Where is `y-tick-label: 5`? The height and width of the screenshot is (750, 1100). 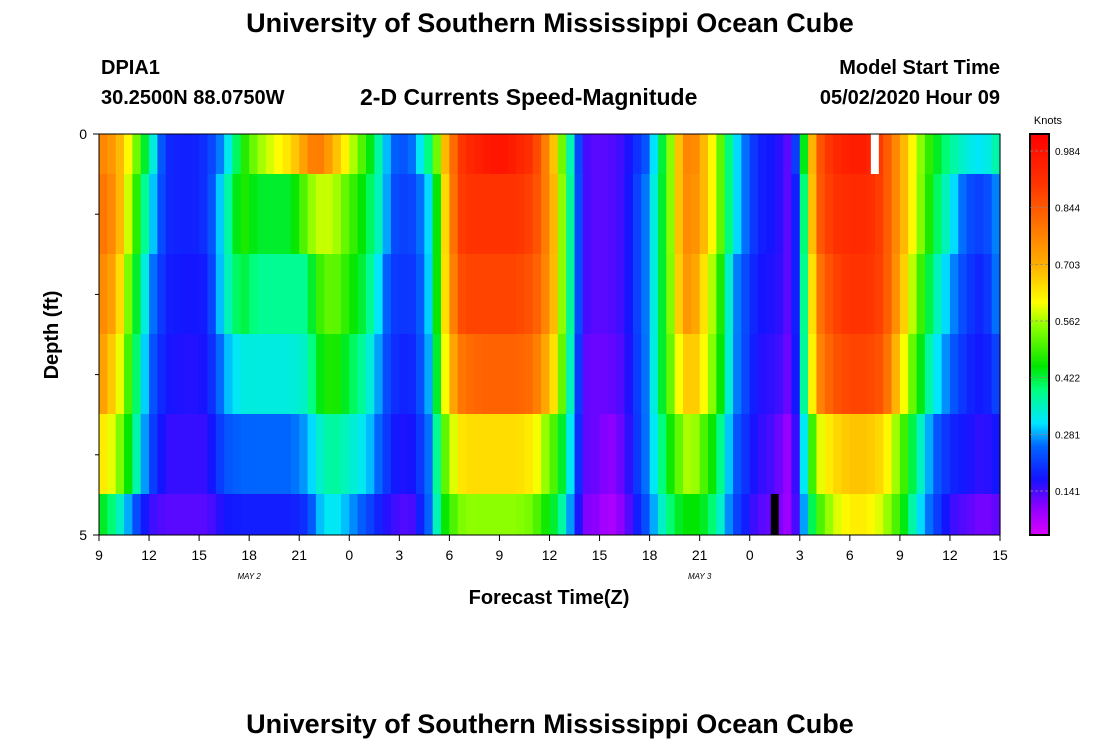 y-tick-label: 5 is located at coordinates (83, 535).